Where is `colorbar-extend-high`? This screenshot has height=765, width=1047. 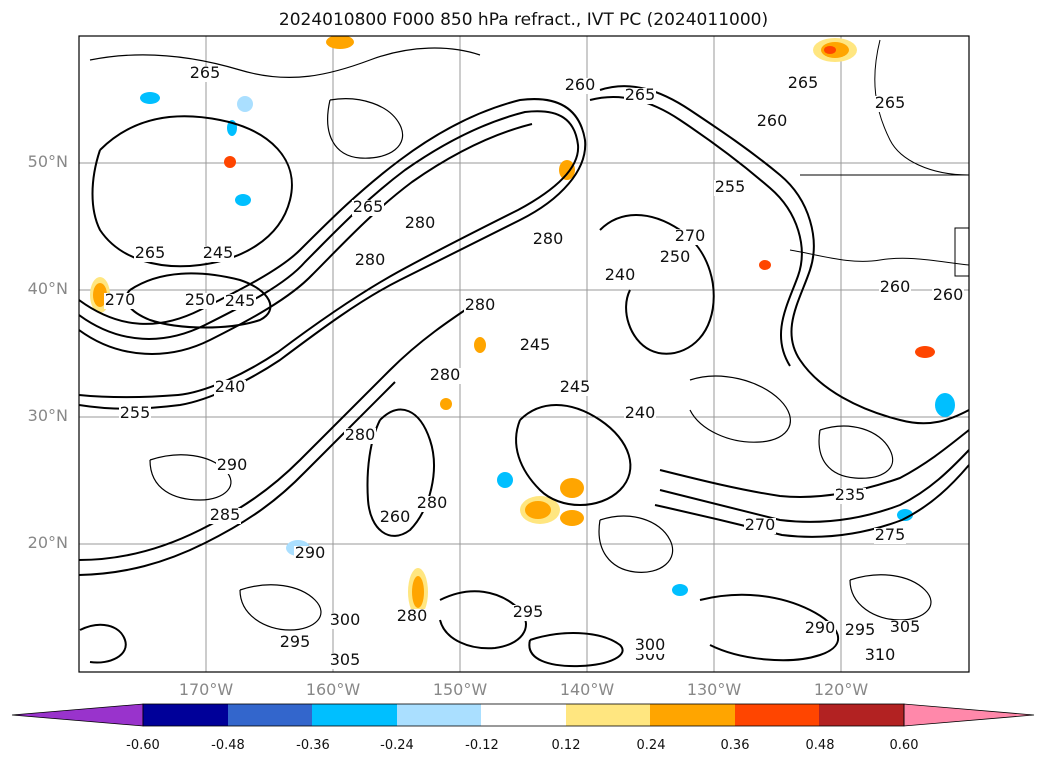
colorbar-extend-high is located at coordinates (969, 715).